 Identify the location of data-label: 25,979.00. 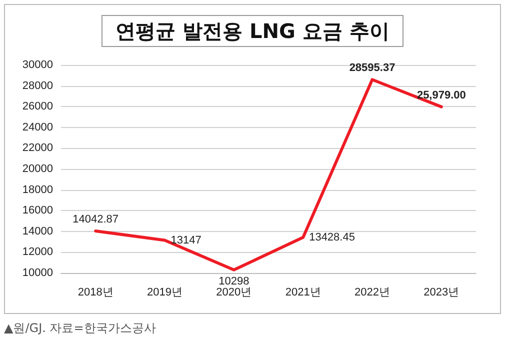
(441, 95).